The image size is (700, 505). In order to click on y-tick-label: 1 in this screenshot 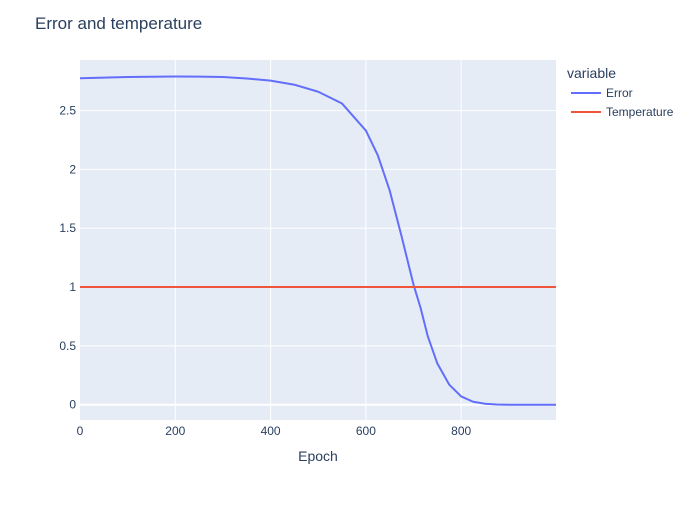, I will do `click(72, 287)`.